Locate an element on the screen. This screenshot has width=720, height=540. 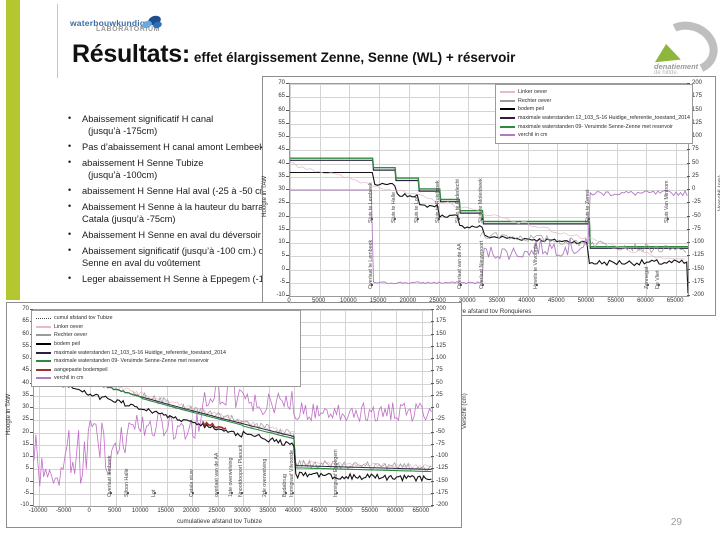
series-reservoir-waterlevel is located at coordinates (489, 202).